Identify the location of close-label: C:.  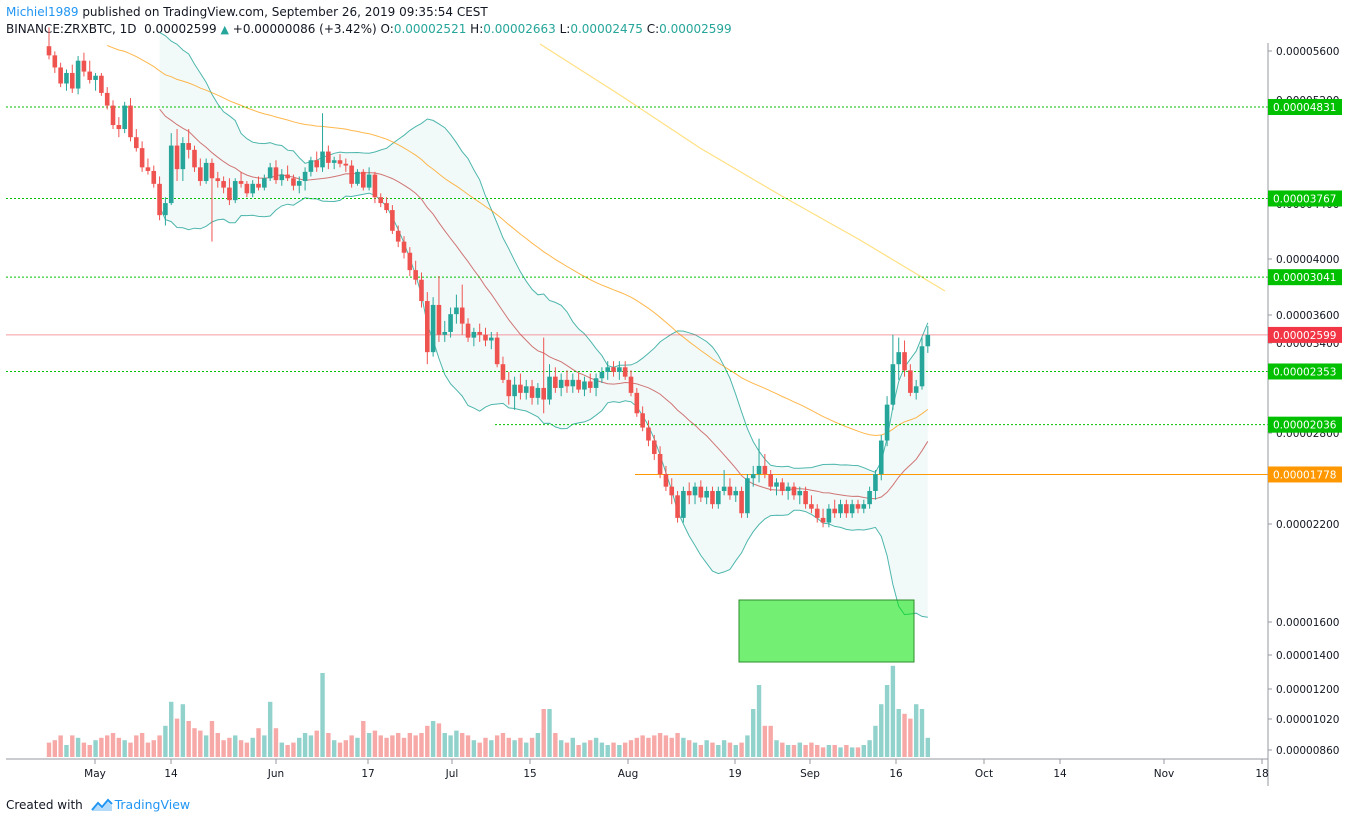
(653, 29).